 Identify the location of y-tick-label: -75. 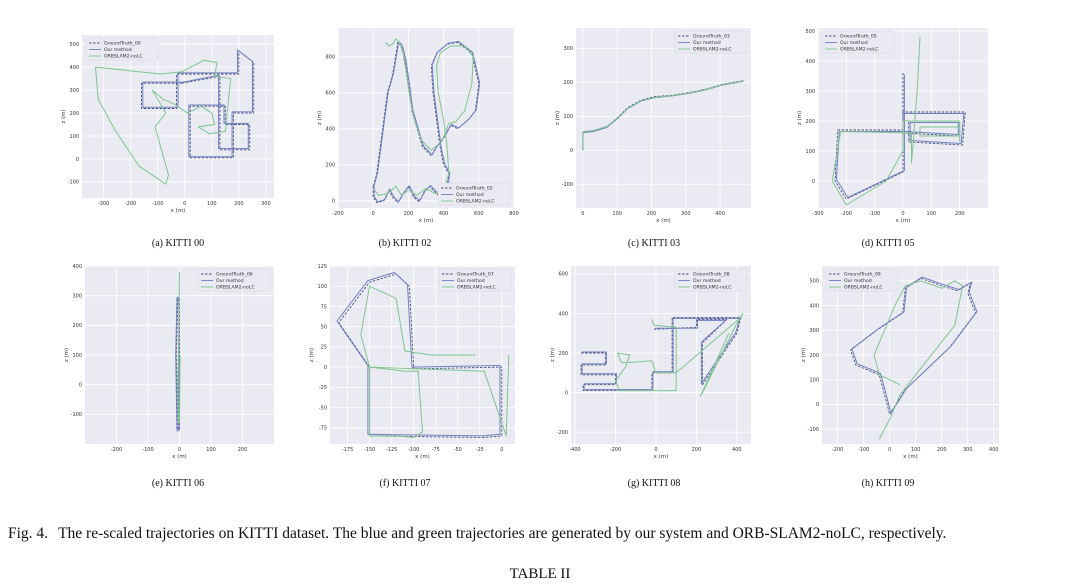
(323, 429).